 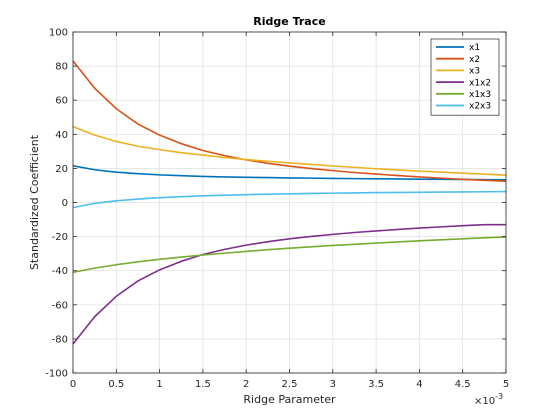 What do you see at coordinates (480, 107) in the screenshot?
I see `legend-label-x2x3: x2x3` at bounding box center [480, 107].